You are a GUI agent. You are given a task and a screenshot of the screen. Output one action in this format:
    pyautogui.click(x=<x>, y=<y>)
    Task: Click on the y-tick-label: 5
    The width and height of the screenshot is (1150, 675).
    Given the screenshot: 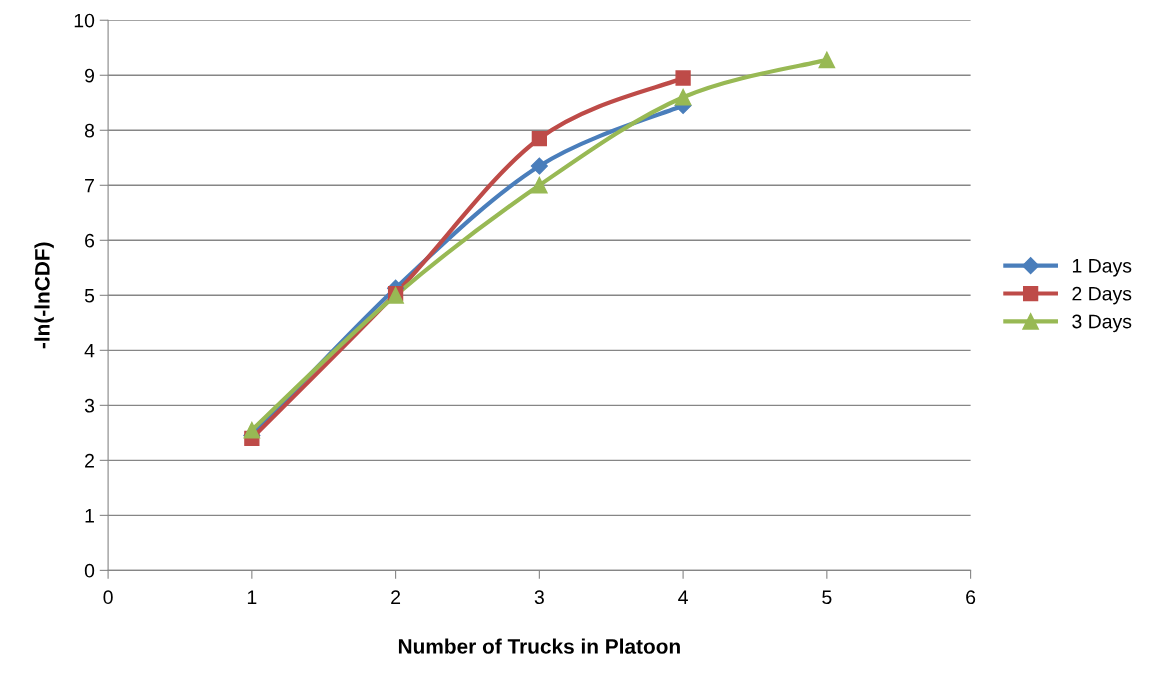 What is the action you would take?
    pyautogui.click(x=89, y=295)
    